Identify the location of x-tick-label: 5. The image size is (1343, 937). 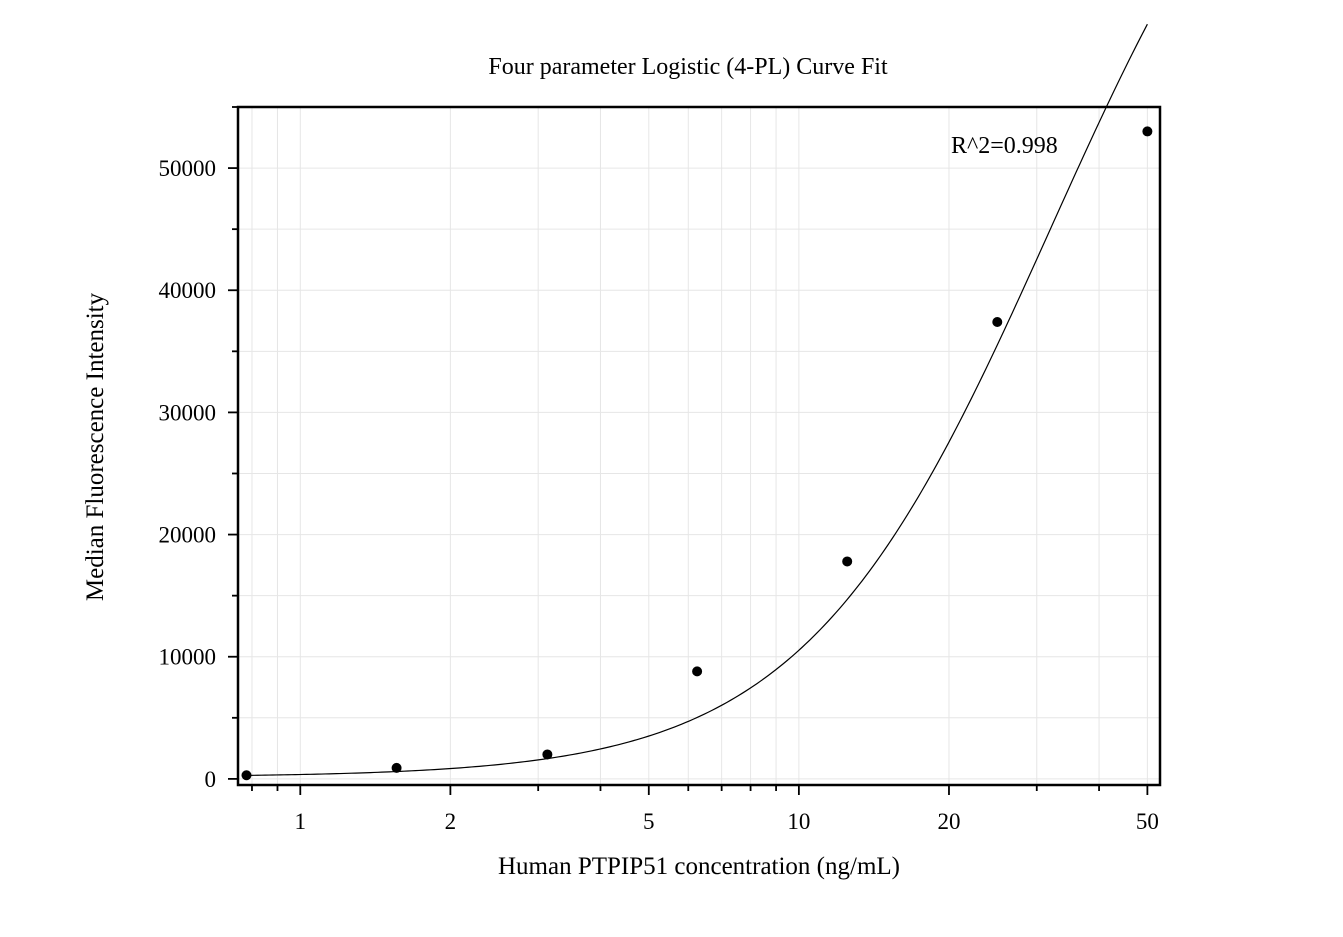
(649, 821).